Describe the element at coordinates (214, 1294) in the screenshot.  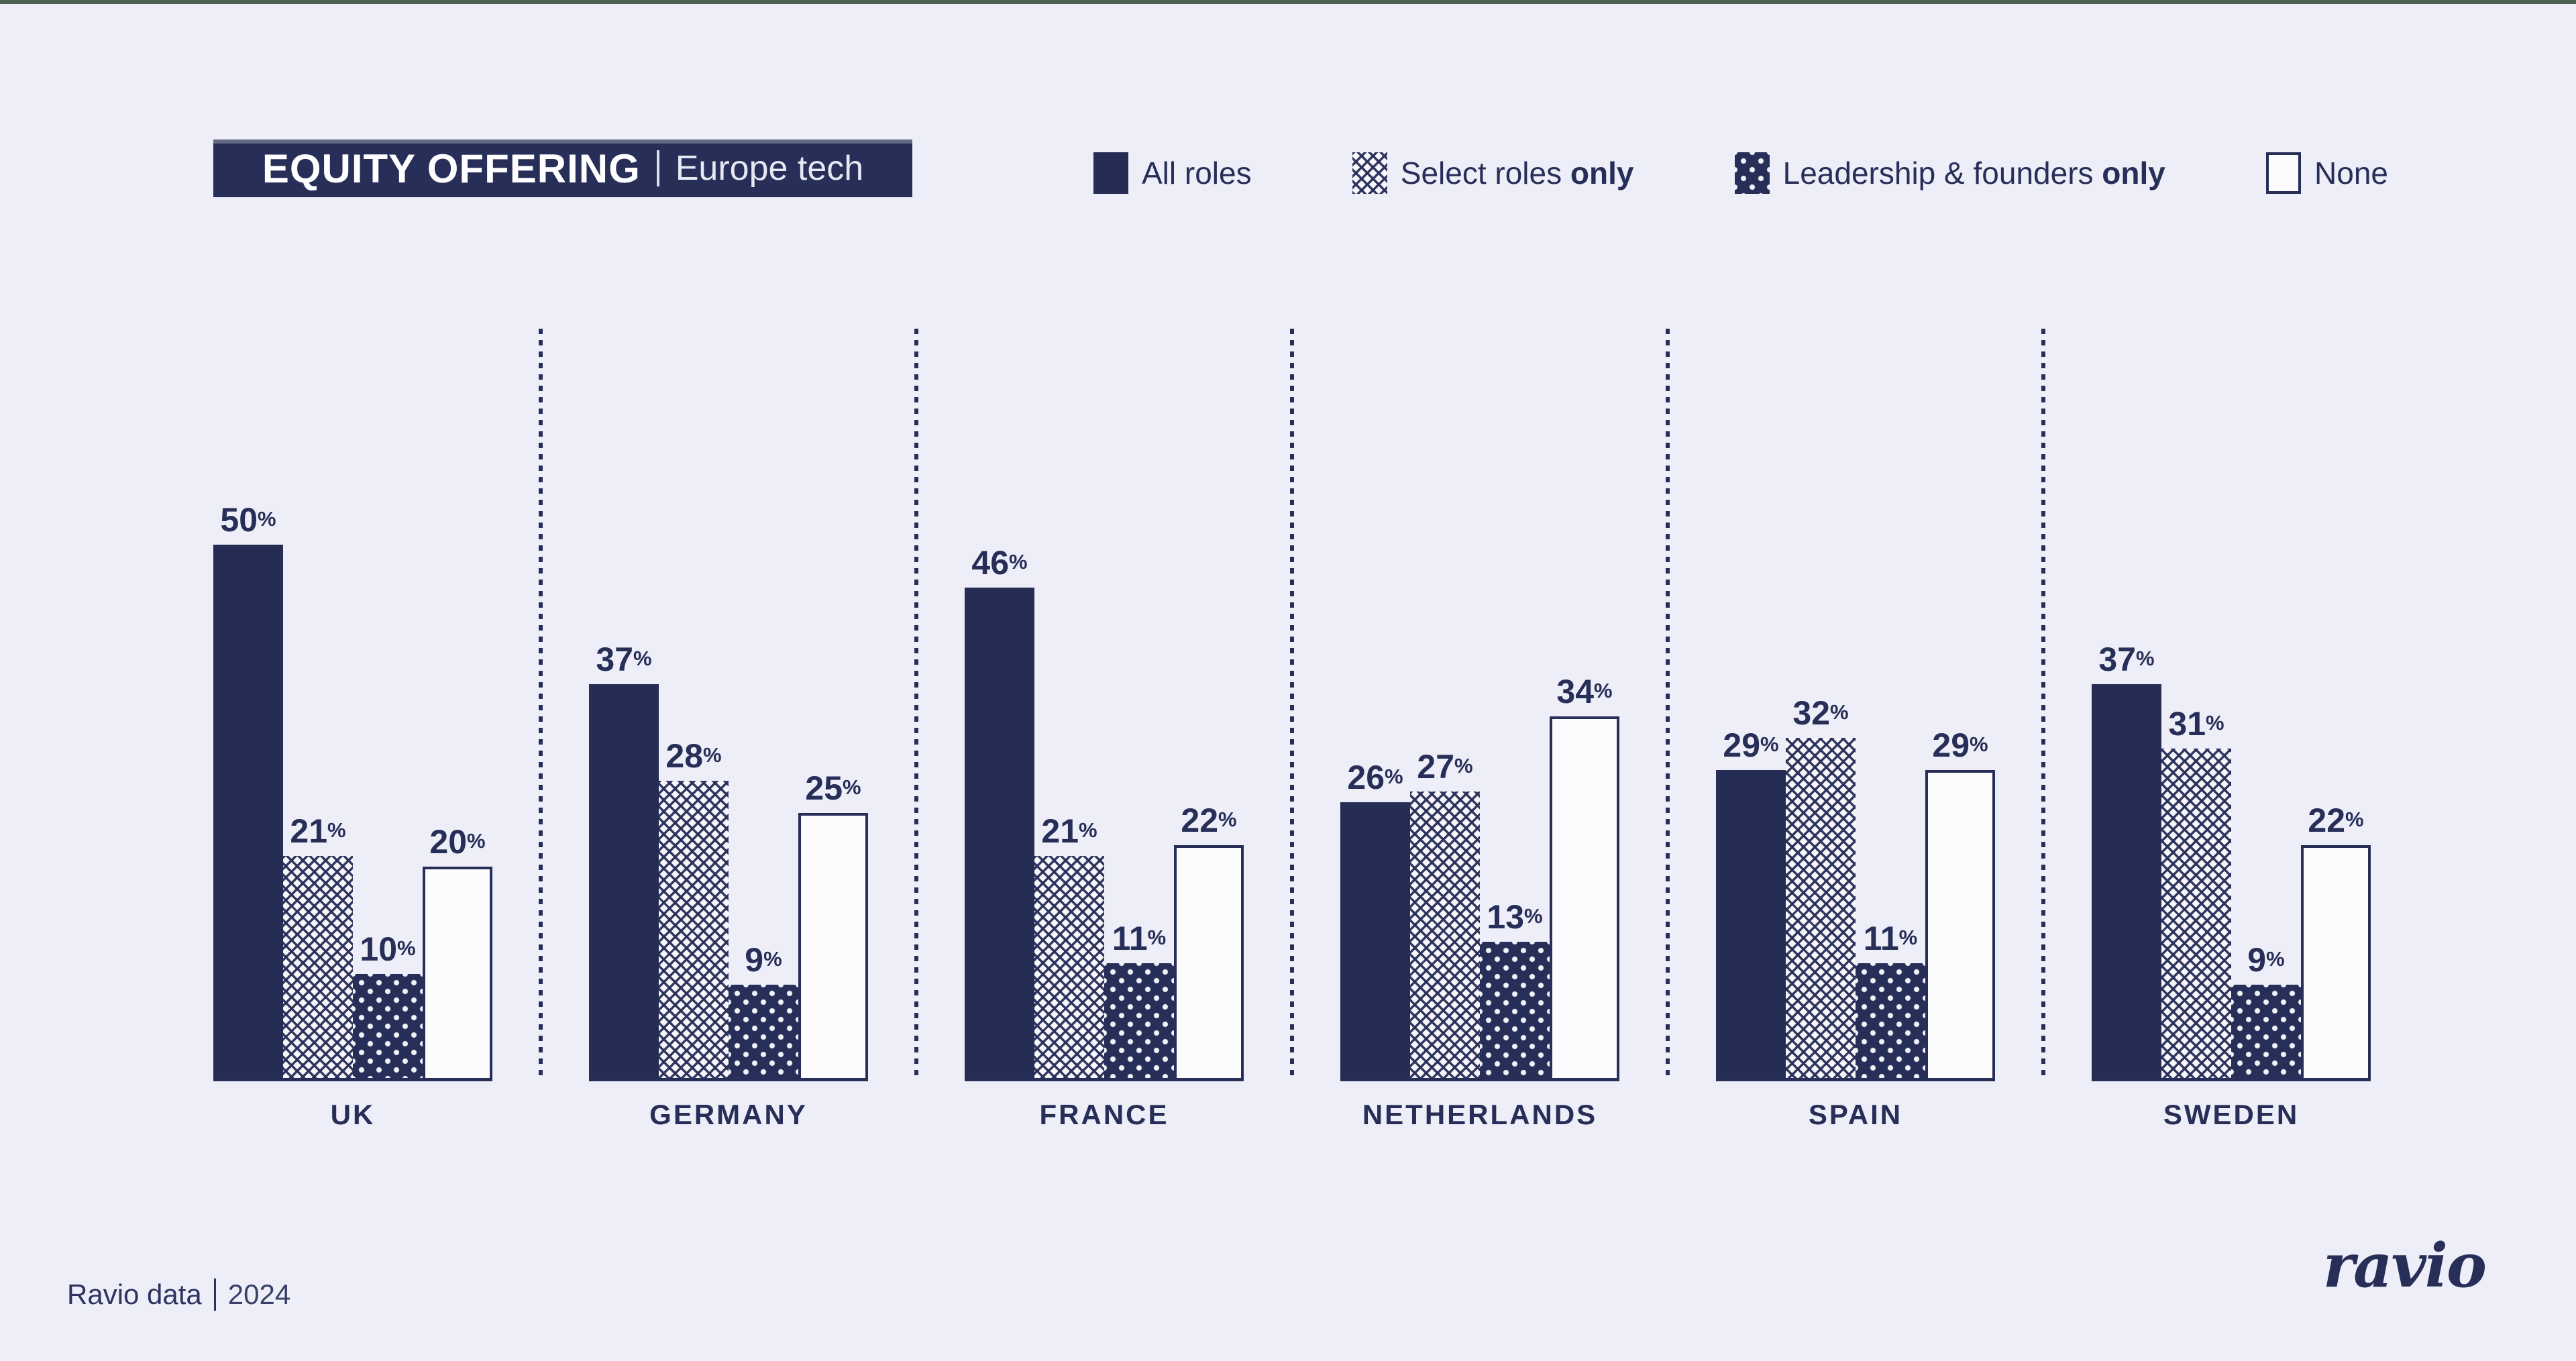
I see `source-separator` at that location.